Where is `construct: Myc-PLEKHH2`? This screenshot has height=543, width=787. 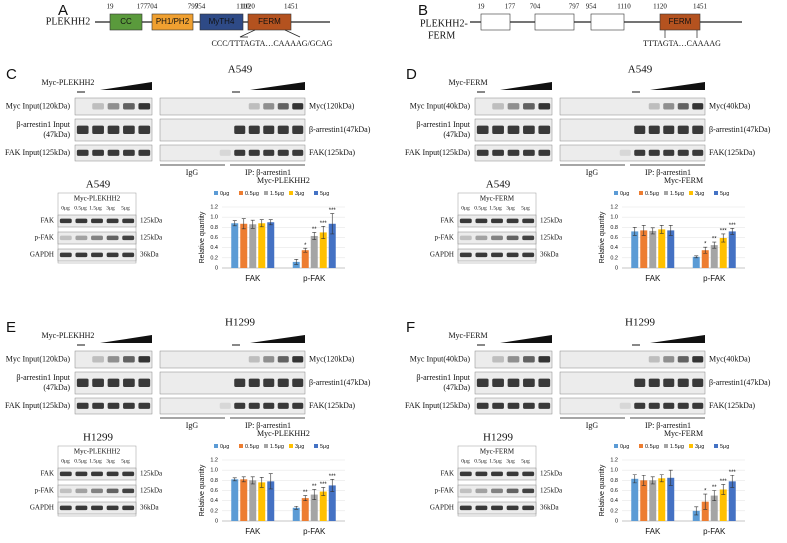 construct: Myc-PLEKHH2 is located at coordinates (68, 82).